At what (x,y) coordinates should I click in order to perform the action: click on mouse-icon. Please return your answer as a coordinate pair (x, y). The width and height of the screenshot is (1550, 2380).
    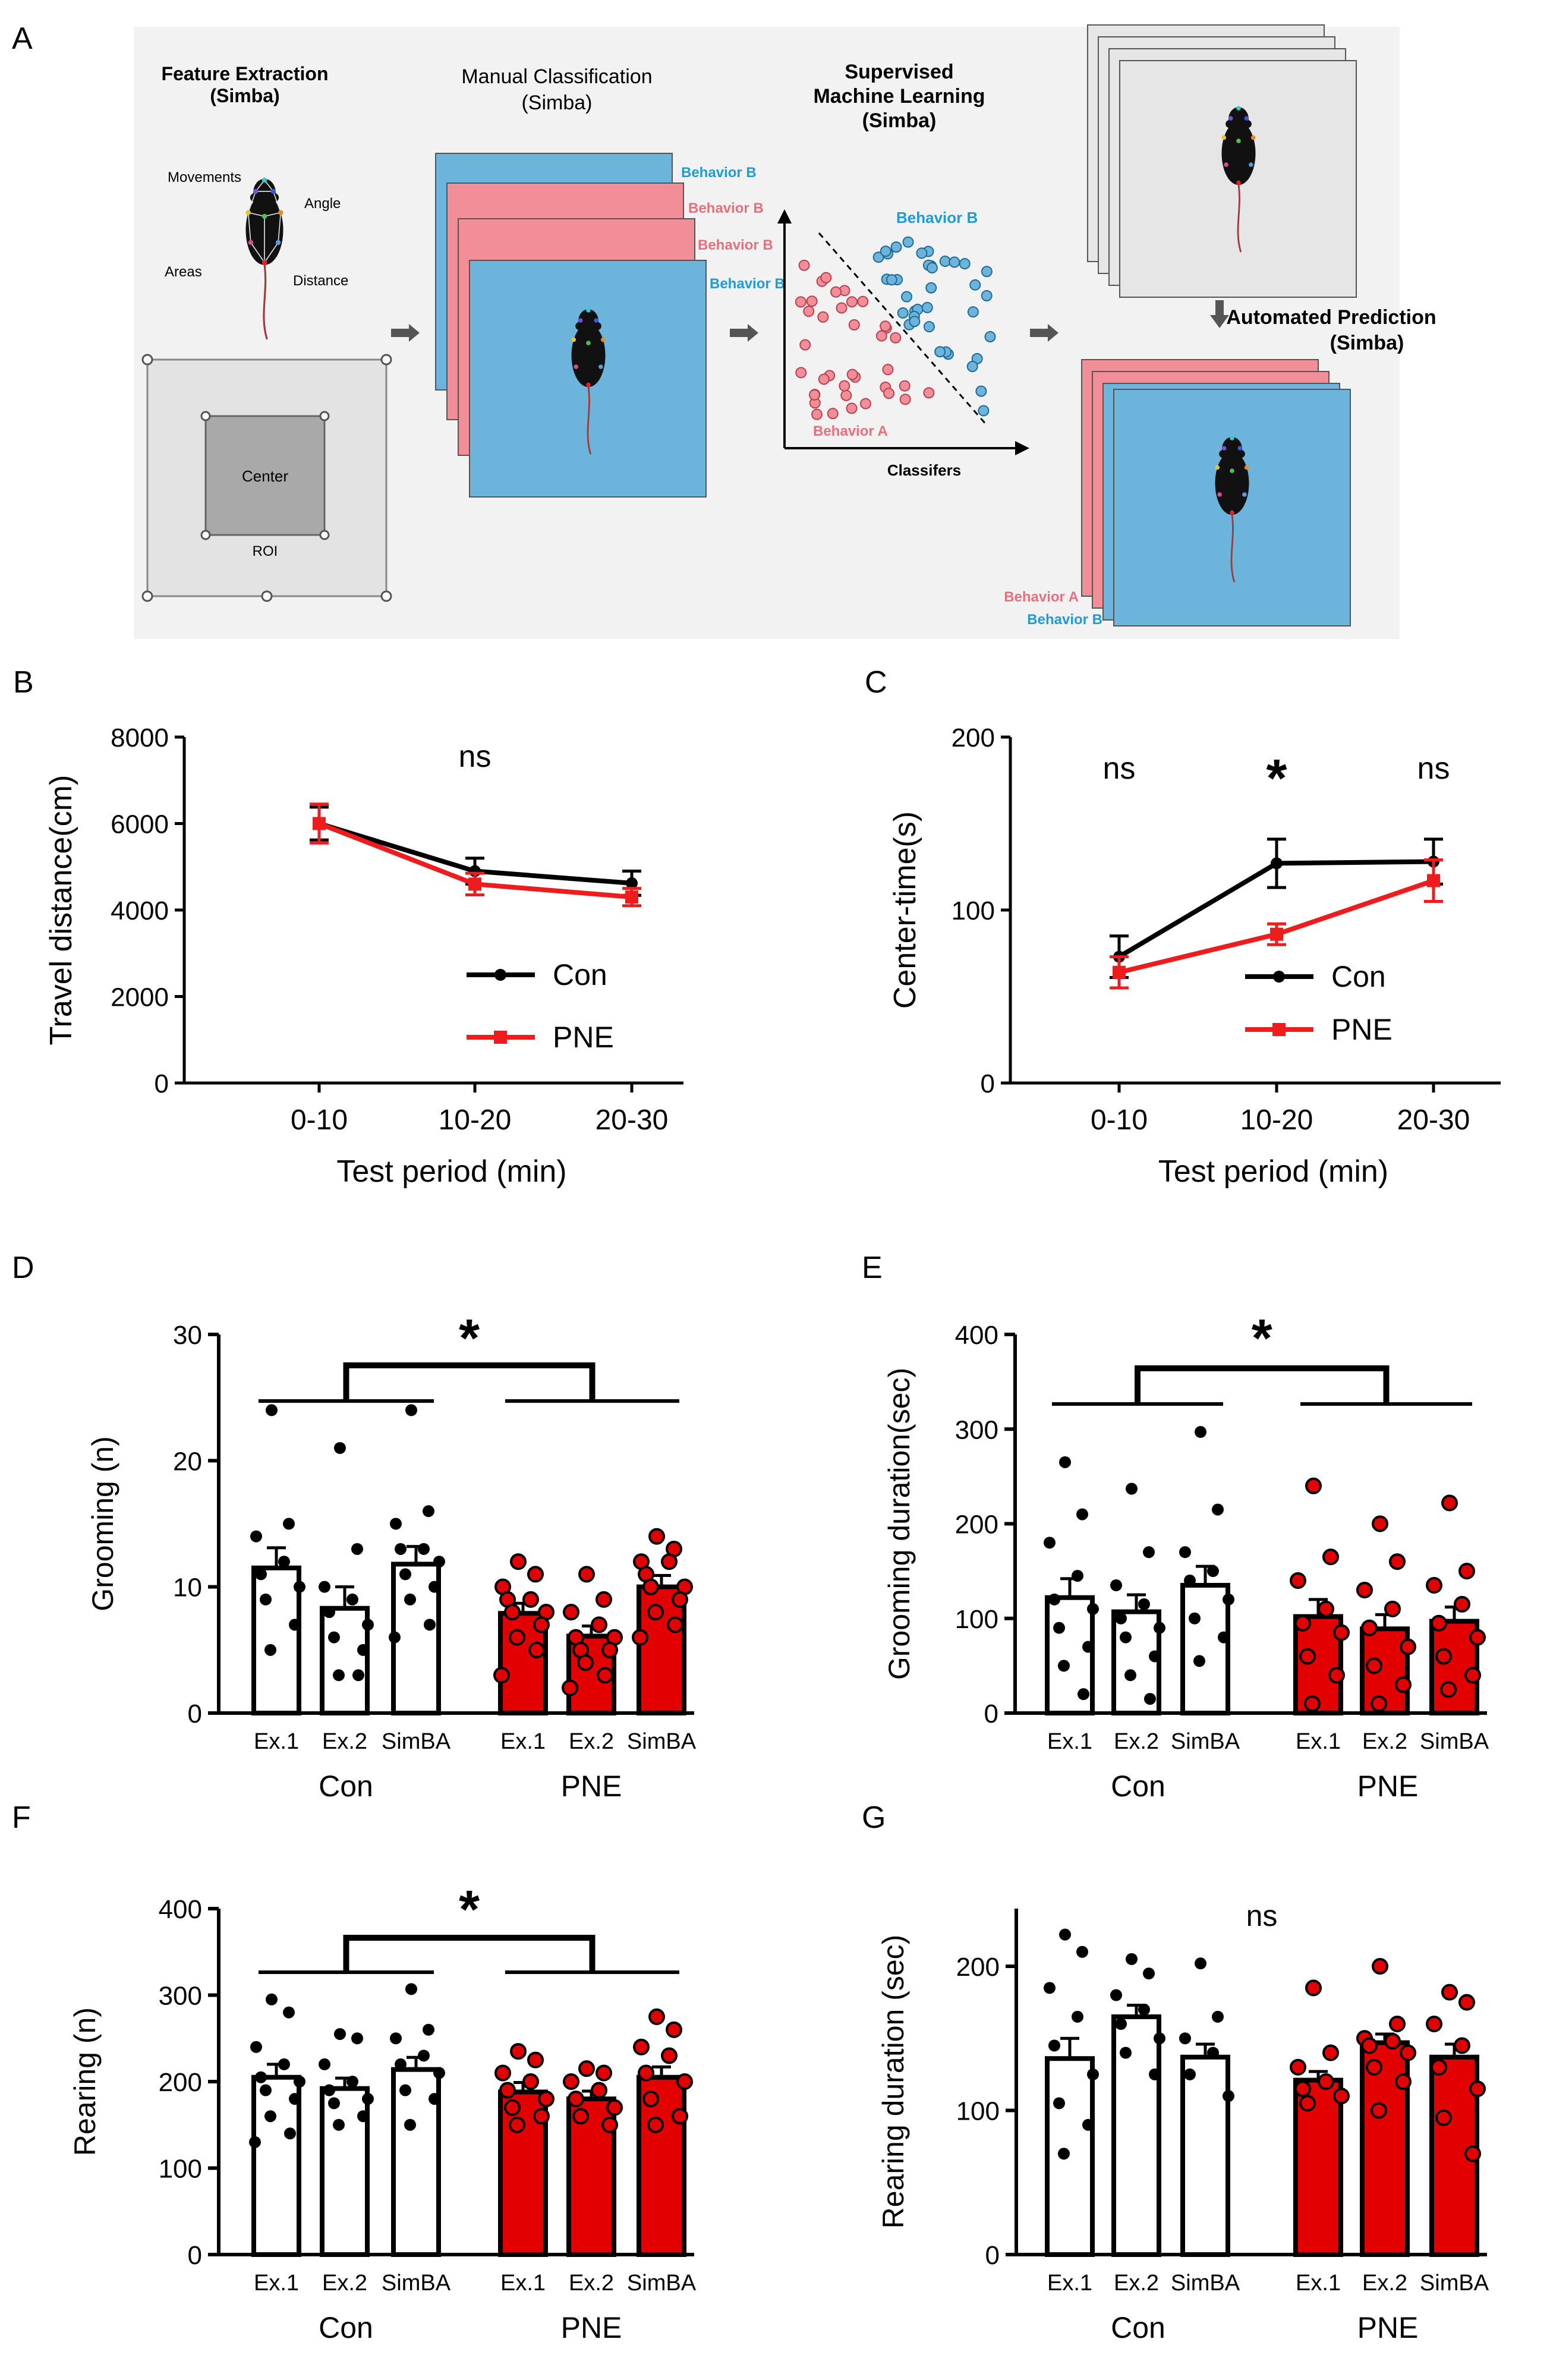
    Looking at the image, I should click on (588, 381).